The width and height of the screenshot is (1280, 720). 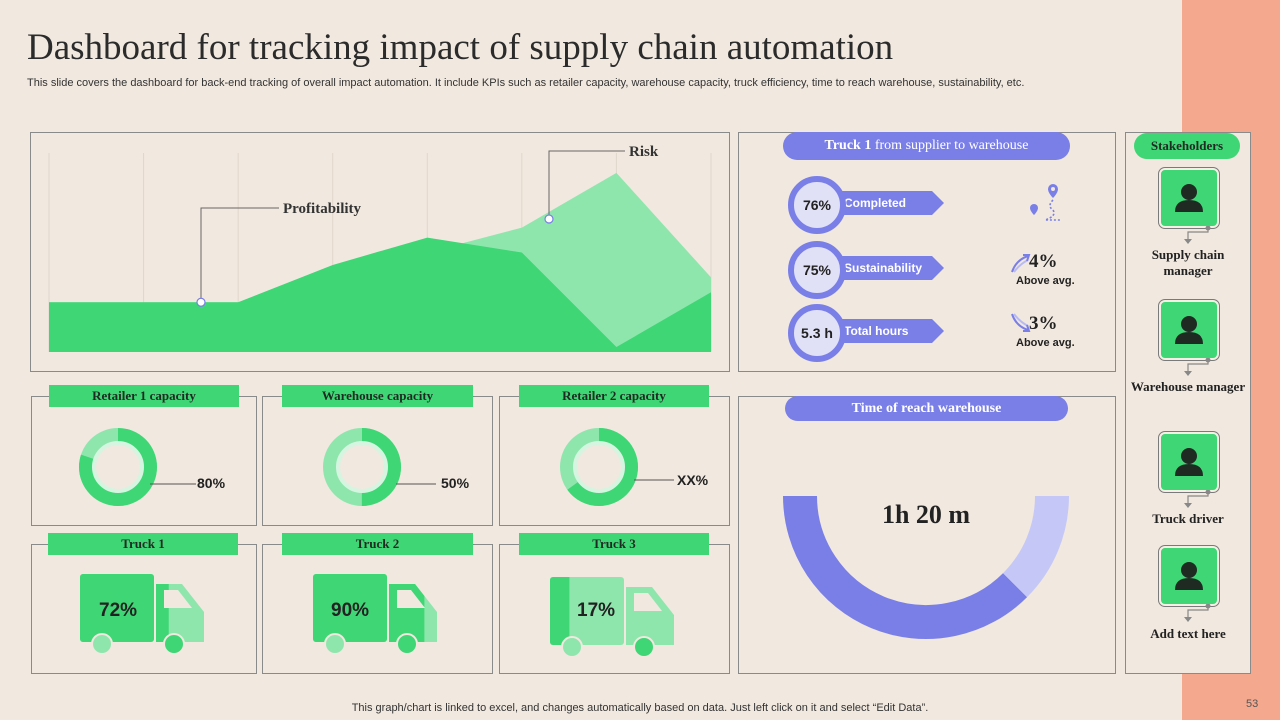 I want to click on gauge-filled-arc, so click(x=905, y=567).